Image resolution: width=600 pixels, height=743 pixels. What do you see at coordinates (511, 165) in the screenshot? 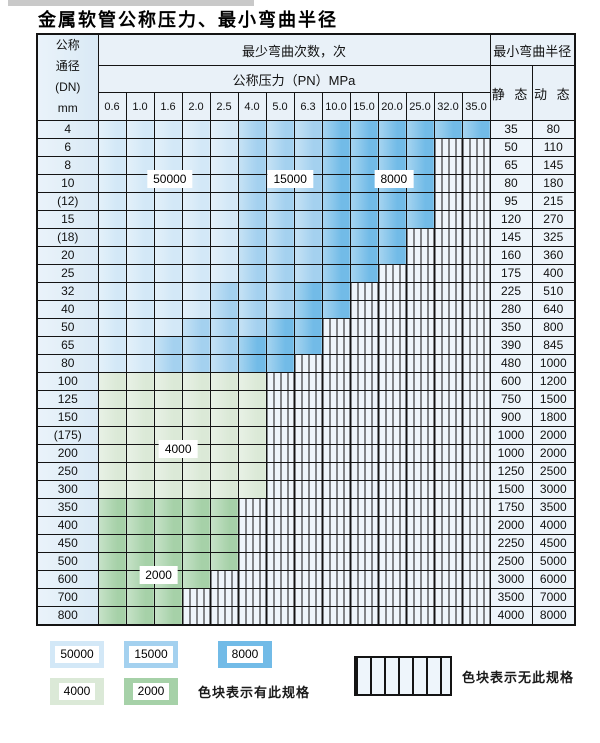
I see `static-value-cell: 65` at bounding box center [511, 165].